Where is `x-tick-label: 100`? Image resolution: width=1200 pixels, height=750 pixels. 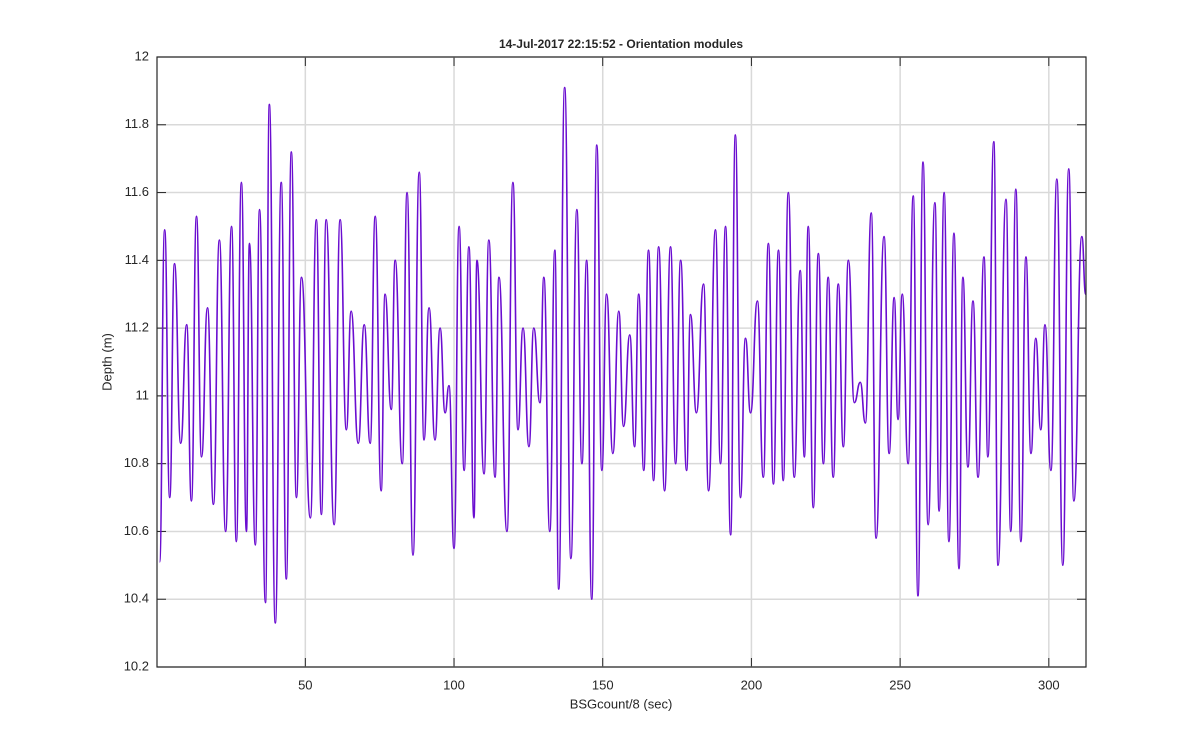
x-tick-label: 100 is located at coordinates (454, 684).